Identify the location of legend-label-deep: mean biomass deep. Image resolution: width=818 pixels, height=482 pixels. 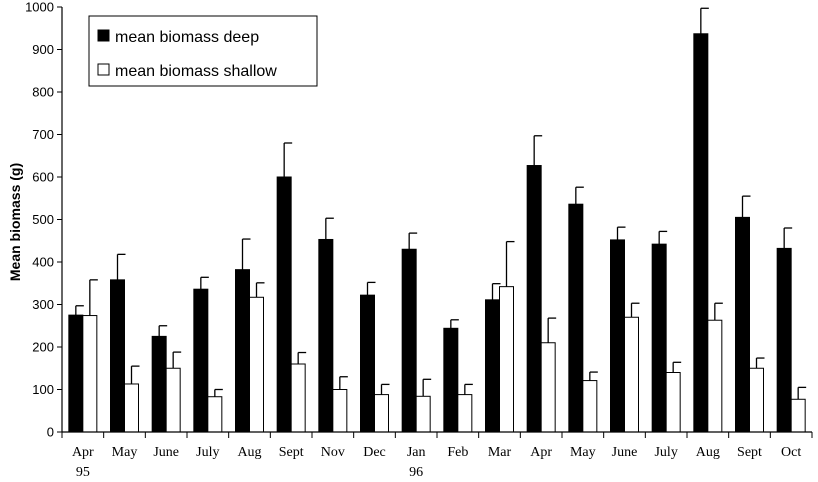
(187, 37).